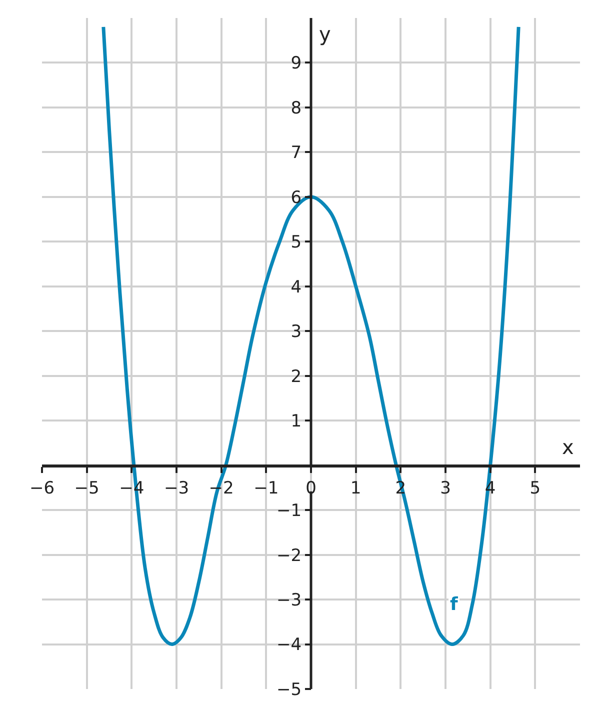 The height and width of the screenshot is (719, 598). What do you see at coordinates (289, 690) in the screenshot?
I see `y-tick-label: −5` at bounding box center [289, 690].